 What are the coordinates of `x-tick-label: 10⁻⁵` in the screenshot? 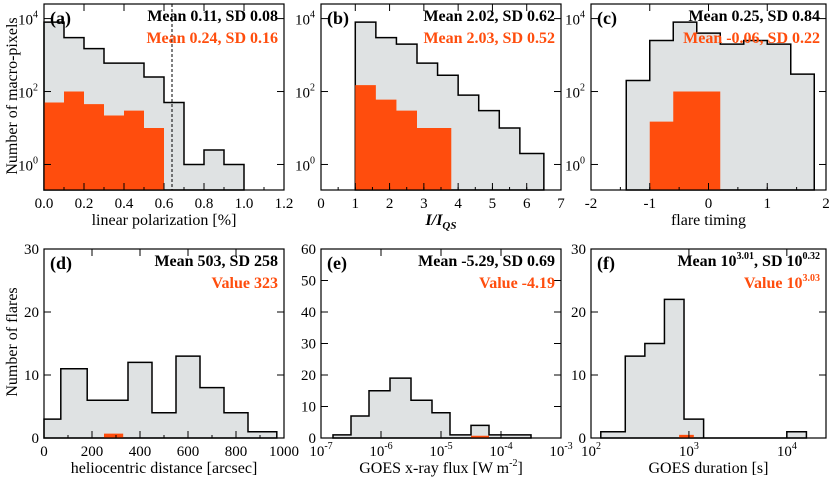 It's located at (440, 450).